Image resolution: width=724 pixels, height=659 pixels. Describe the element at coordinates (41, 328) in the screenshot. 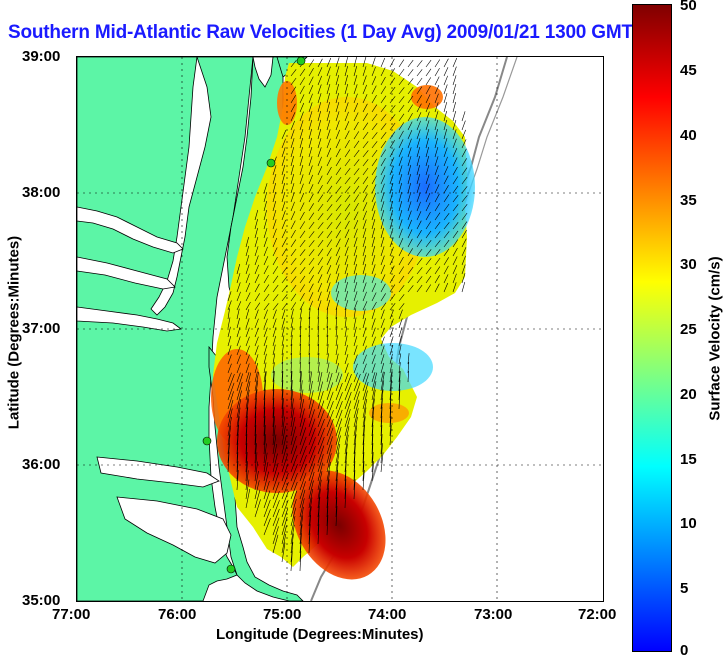

I see `y-tick-label: 37:00` at that location.